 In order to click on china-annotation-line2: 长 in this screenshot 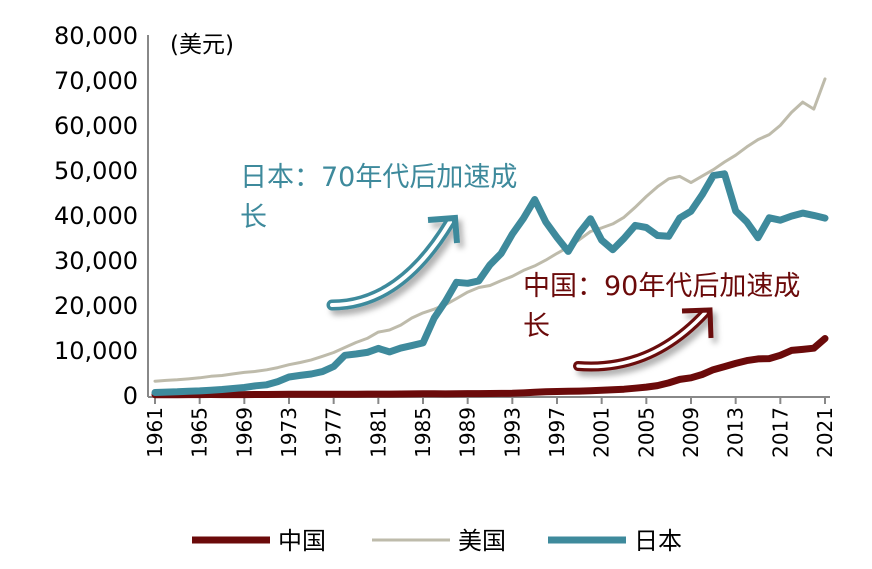, I will do `click(536, 326)`.